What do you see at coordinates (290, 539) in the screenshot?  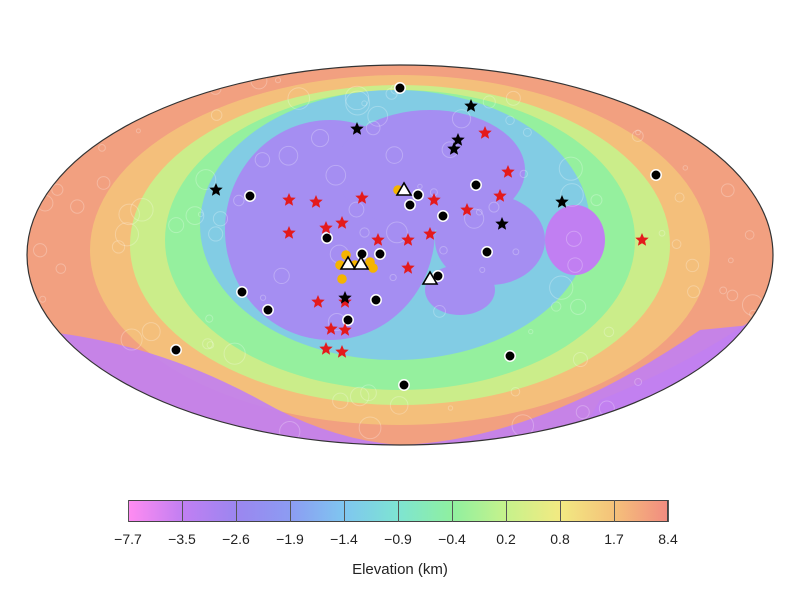 I see `colorbar-tick-label: −1.9` at bounding box center [290, 539].